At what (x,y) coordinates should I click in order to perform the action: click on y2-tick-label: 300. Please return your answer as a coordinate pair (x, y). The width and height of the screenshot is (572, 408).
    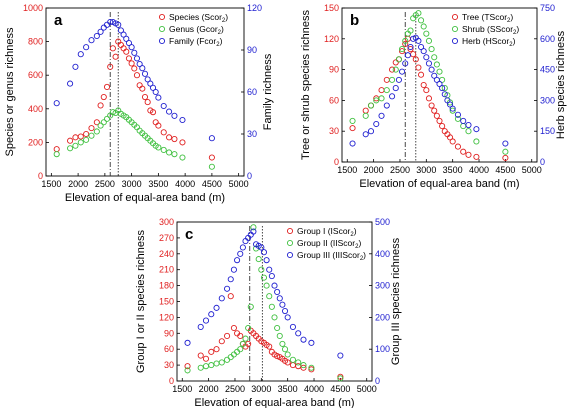
    Looking at the image, I should click on (547, 100).